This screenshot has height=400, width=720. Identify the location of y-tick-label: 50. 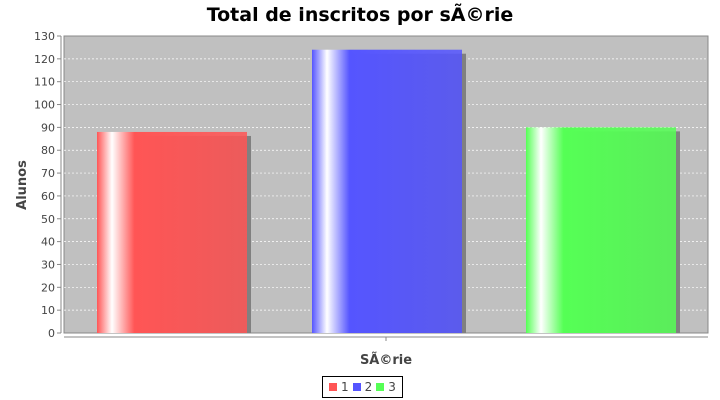
(48, 219).